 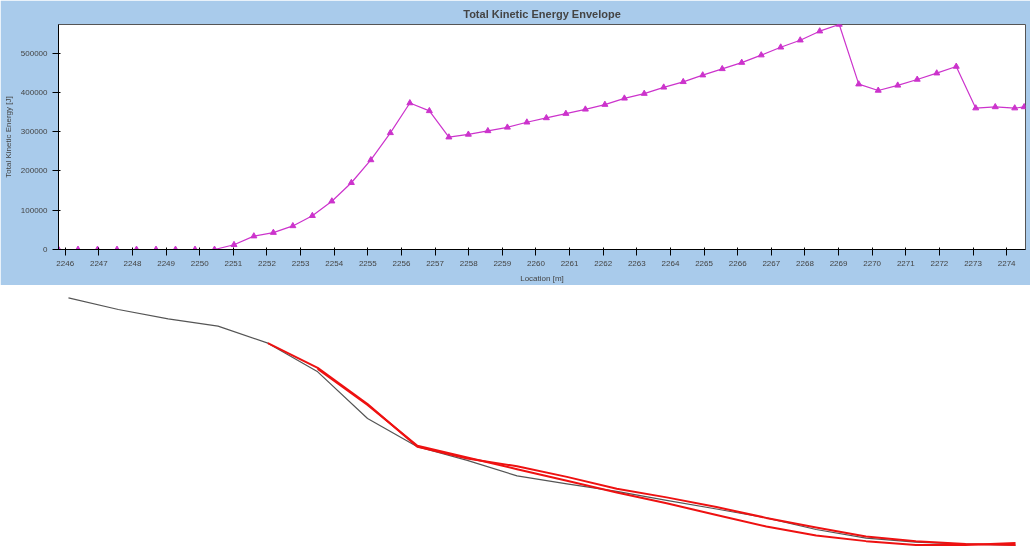 What do you see at coordinates (34, 92) in the screenshot?
I see `y-tick-label: 400000` at bounding box center [34, 92].